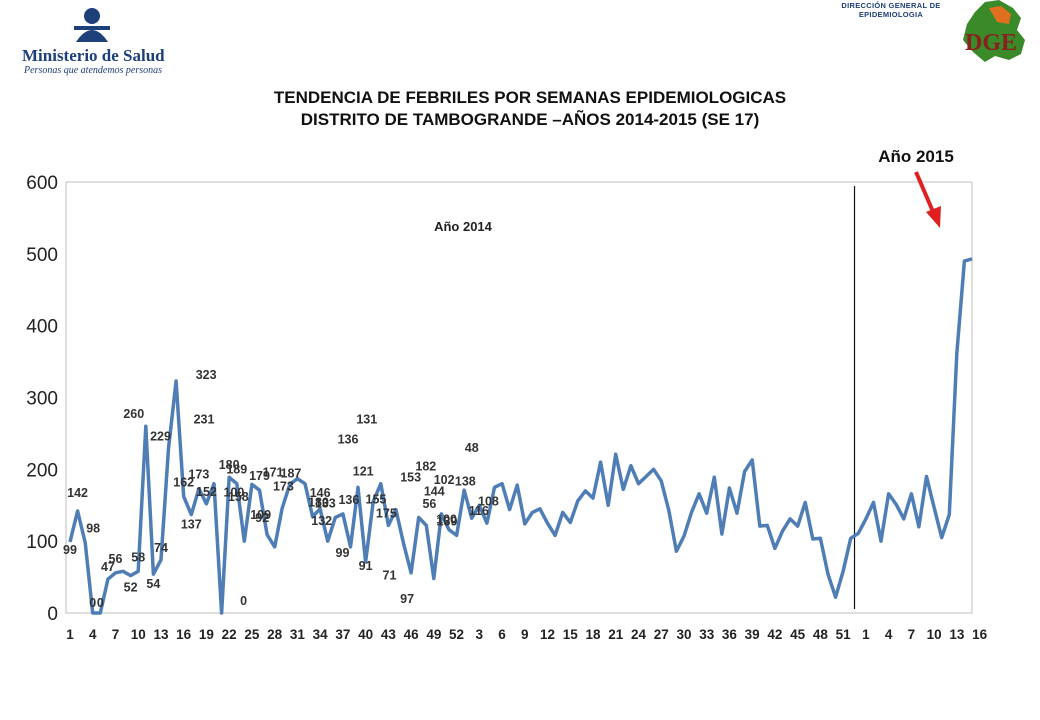 Image resolution: width=1040 pixels, height=720 pixels. I want to click on y-tick-label: 0, so click(52, 614).